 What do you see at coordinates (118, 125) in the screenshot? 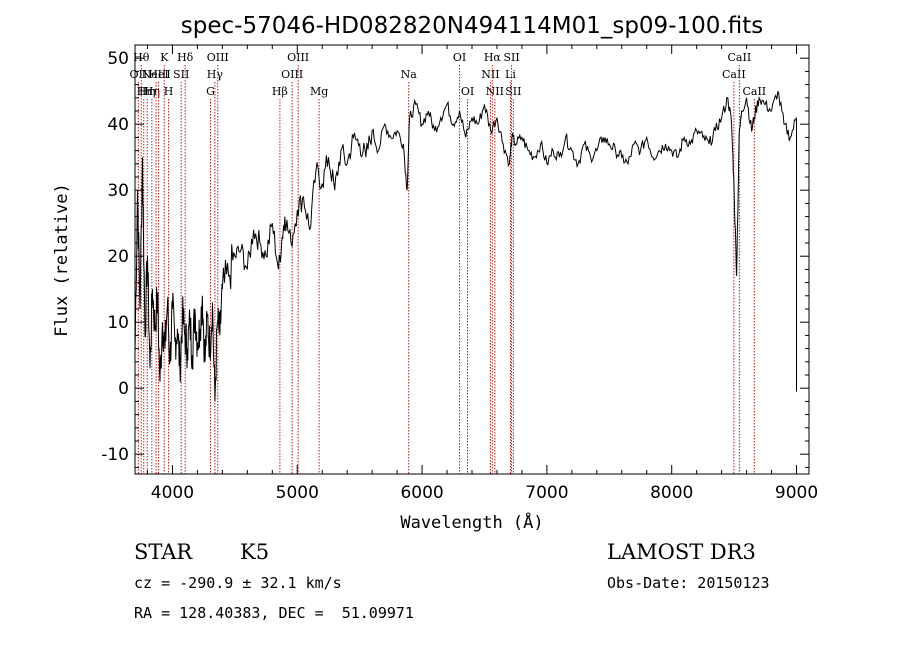
I see `y-tick-label: 40` at bounding box center [118, 125].